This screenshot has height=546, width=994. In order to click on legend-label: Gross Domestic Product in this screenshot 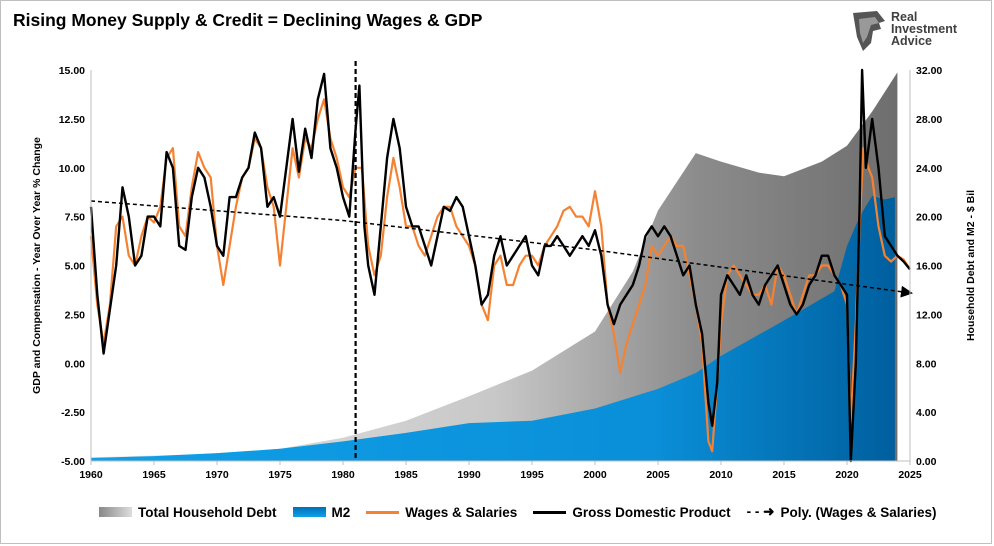, I will do `click(651, 512)`.